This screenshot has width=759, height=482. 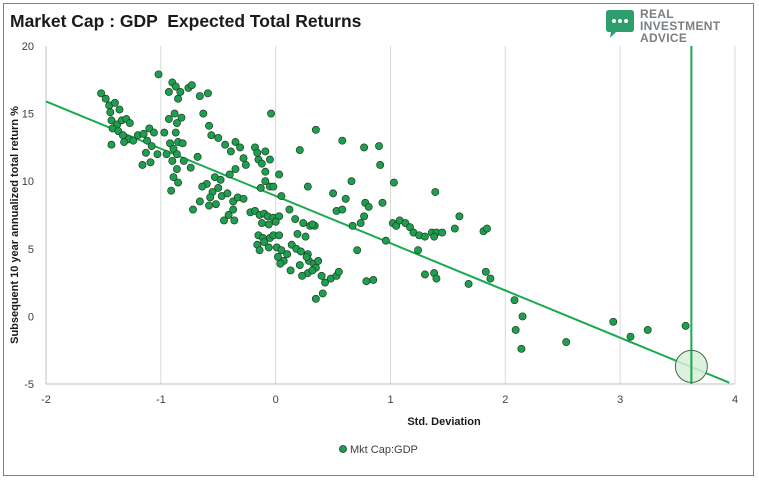 I want to click on y-tick-label: 15, so click(x=28, y=115).